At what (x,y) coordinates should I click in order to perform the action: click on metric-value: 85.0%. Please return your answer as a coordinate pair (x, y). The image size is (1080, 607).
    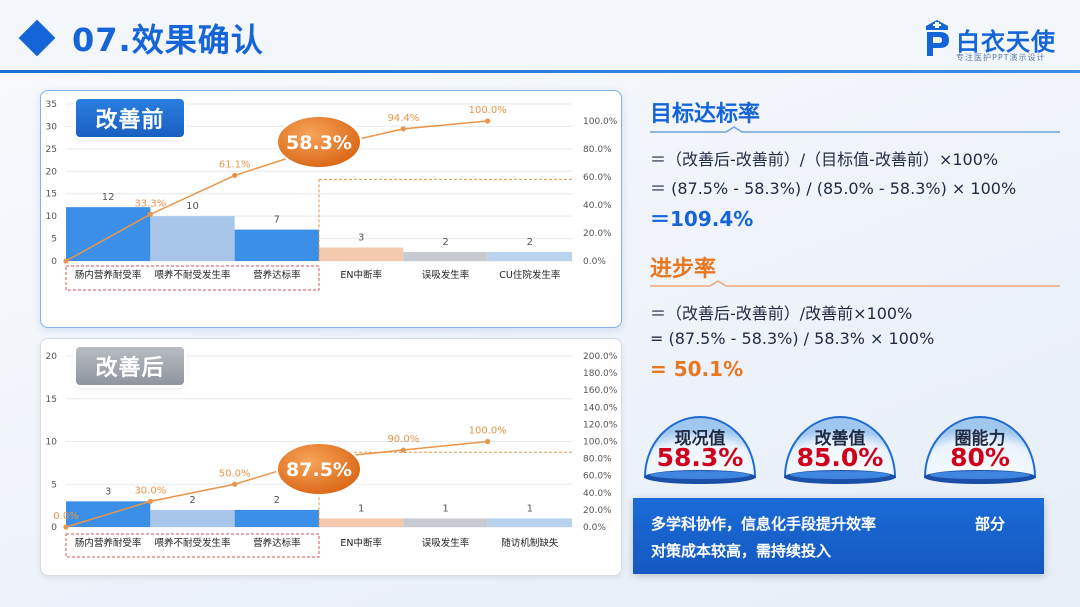
    Looking at the image, I should click on (840, 457).